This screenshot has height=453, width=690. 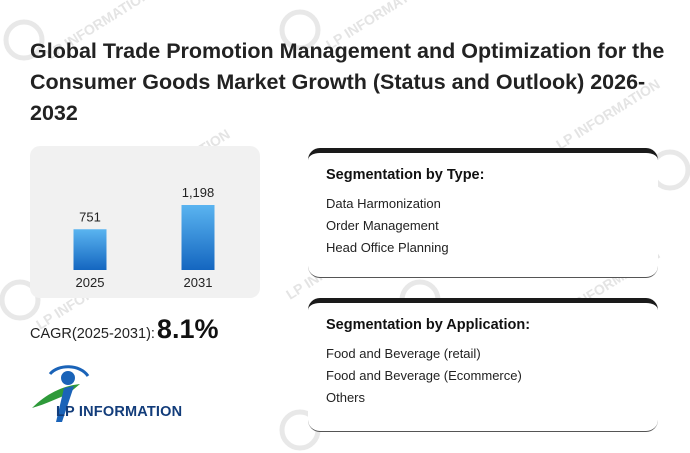 I want to click on cagr-block: CAGR(2025-2031): 8.1%, so click(x=124, y=332).